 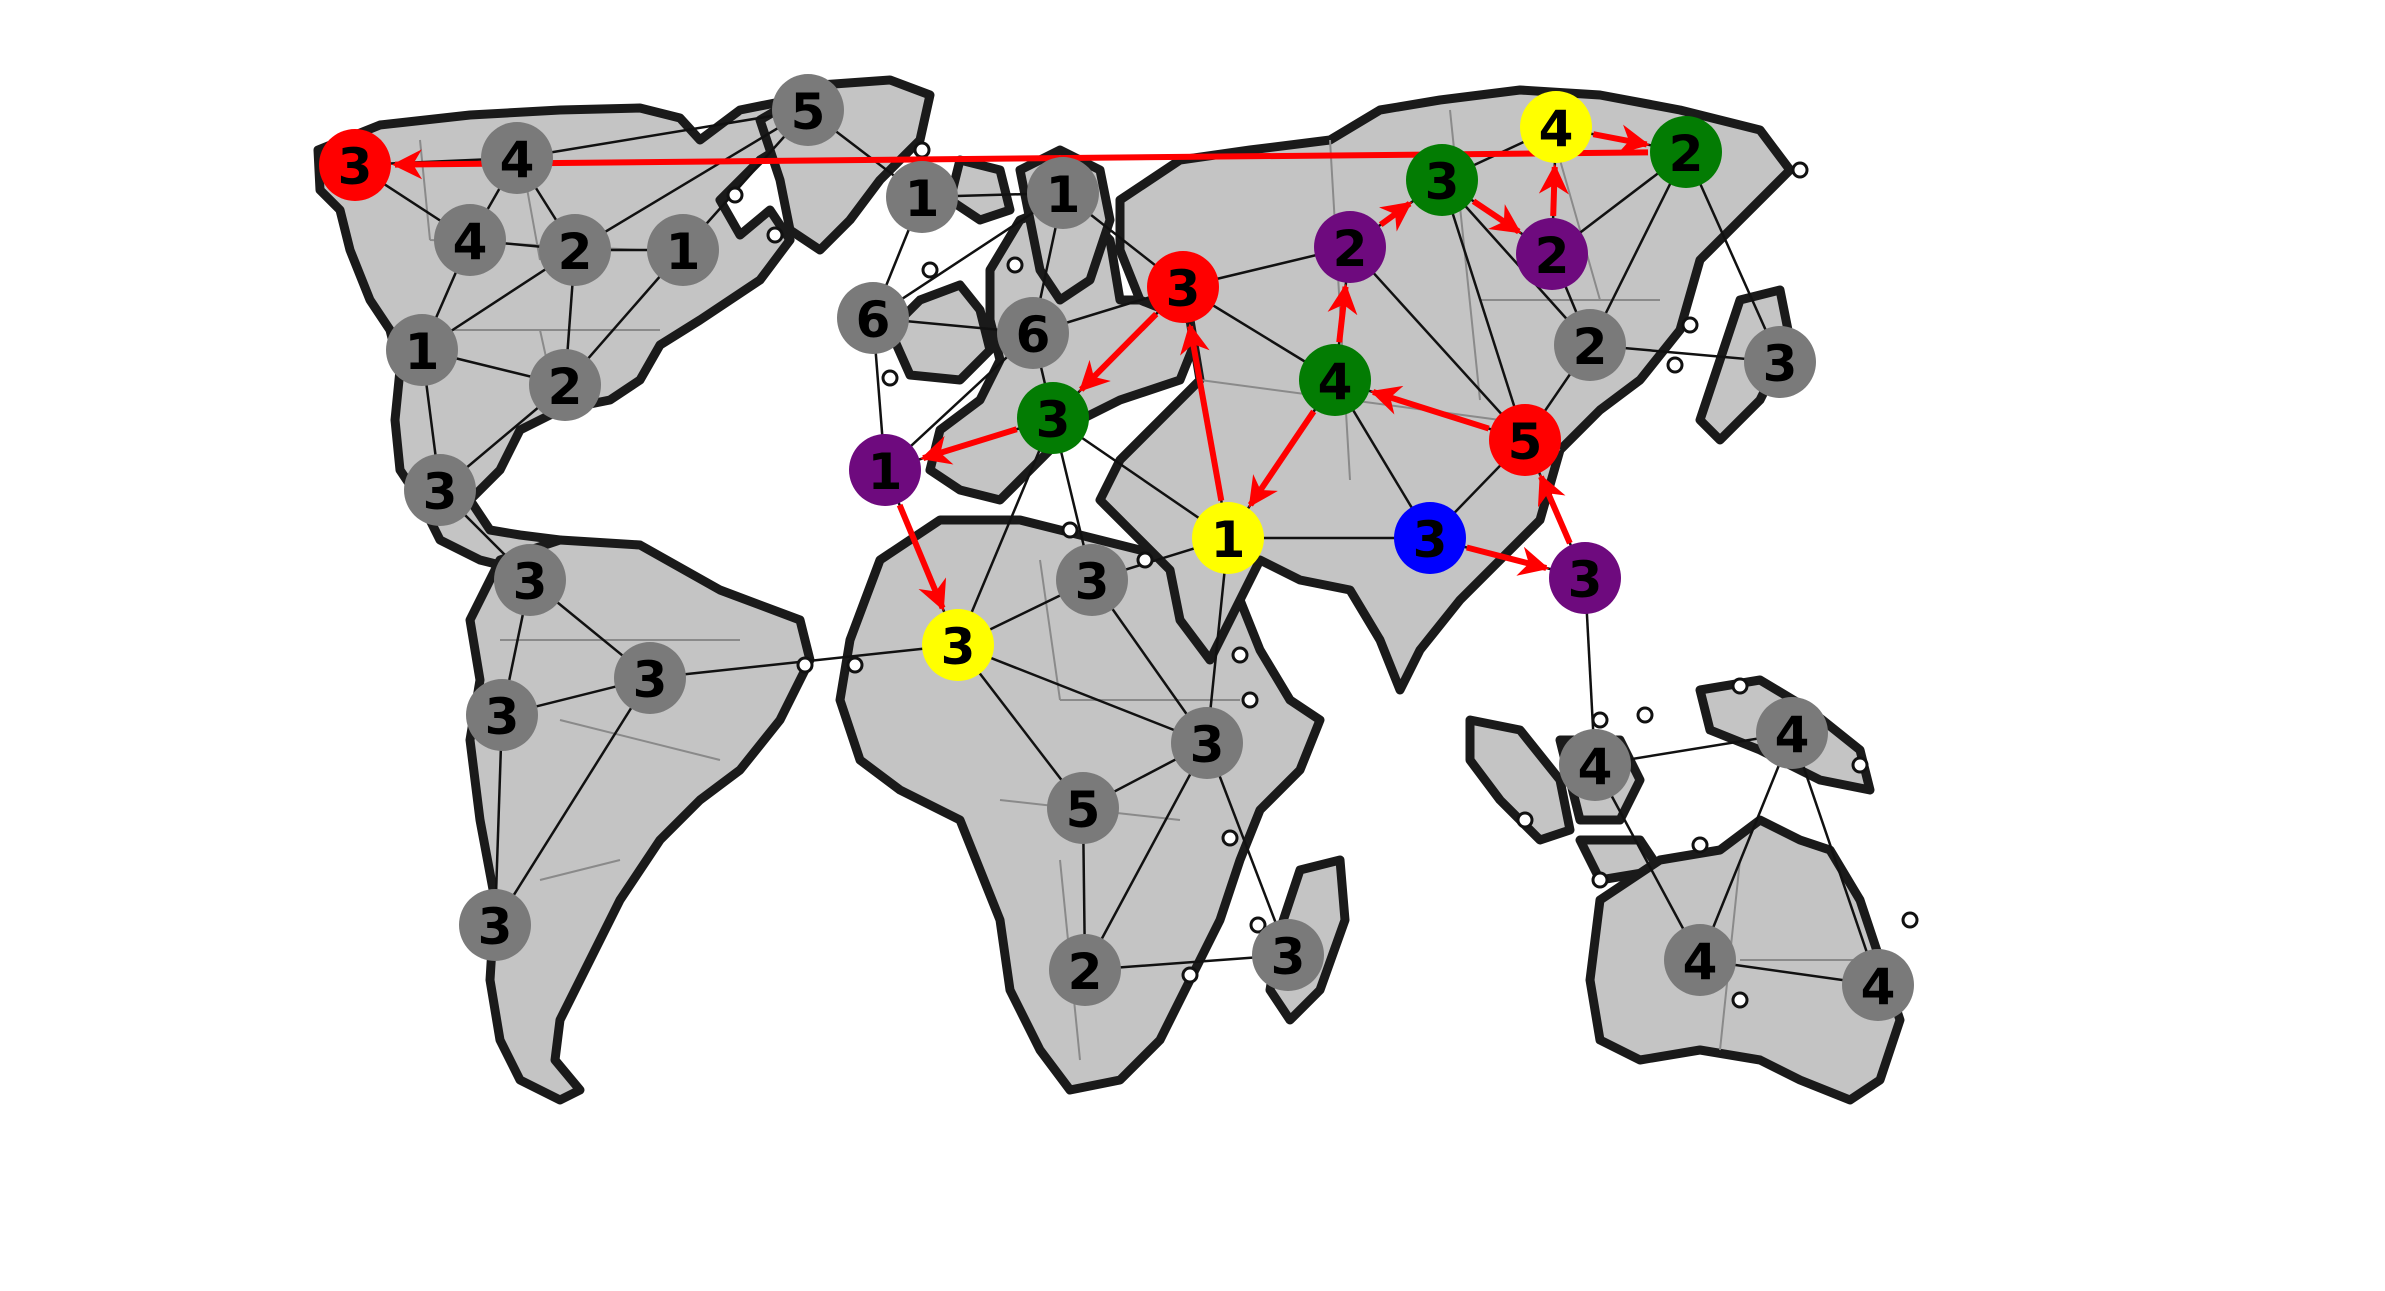 I want to click on territory-venezuela: 3, so click(x=530, y=580).